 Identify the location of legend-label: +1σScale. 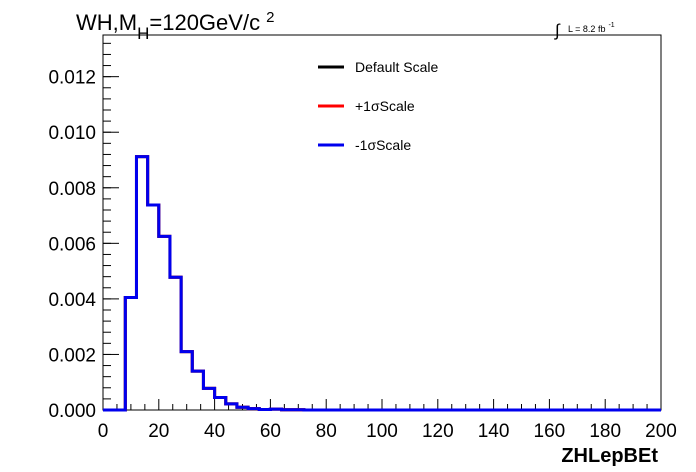
(385, 106).